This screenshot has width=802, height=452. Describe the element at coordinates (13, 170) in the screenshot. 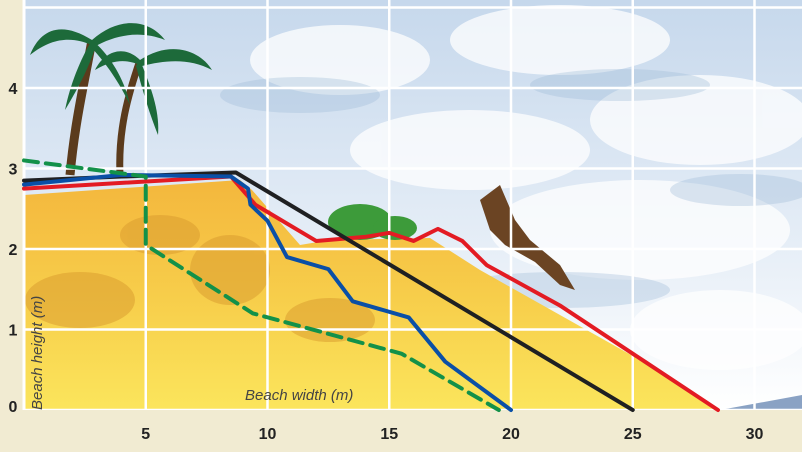

I see `y-tick-label: 3` at that location.